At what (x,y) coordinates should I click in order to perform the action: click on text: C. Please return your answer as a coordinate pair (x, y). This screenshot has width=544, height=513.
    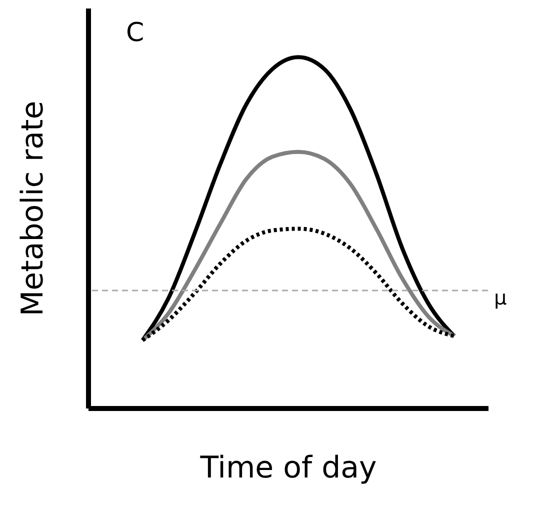
    Looking at the image, I should click on (135, 33).